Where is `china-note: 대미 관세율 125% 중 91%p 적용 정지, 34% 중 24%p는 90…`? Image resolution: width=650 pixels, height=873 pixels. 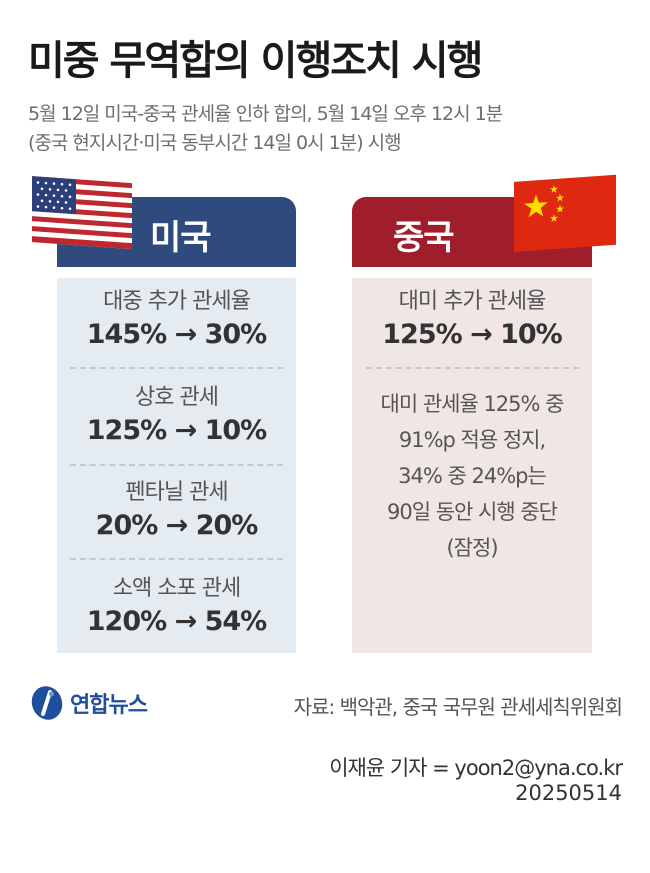
china-note: 대미 관세율 125% 중 91%p 적용 정지, 34% 중 24%p는 90… is located at coordinates (472, 476).